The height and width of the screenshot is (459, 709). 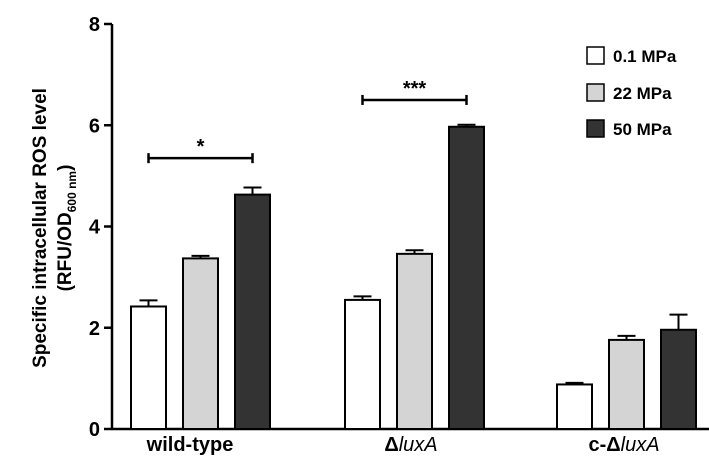 I want to click on y-axis-title-pre: (RFU/OD, so click(x=65, y=251).